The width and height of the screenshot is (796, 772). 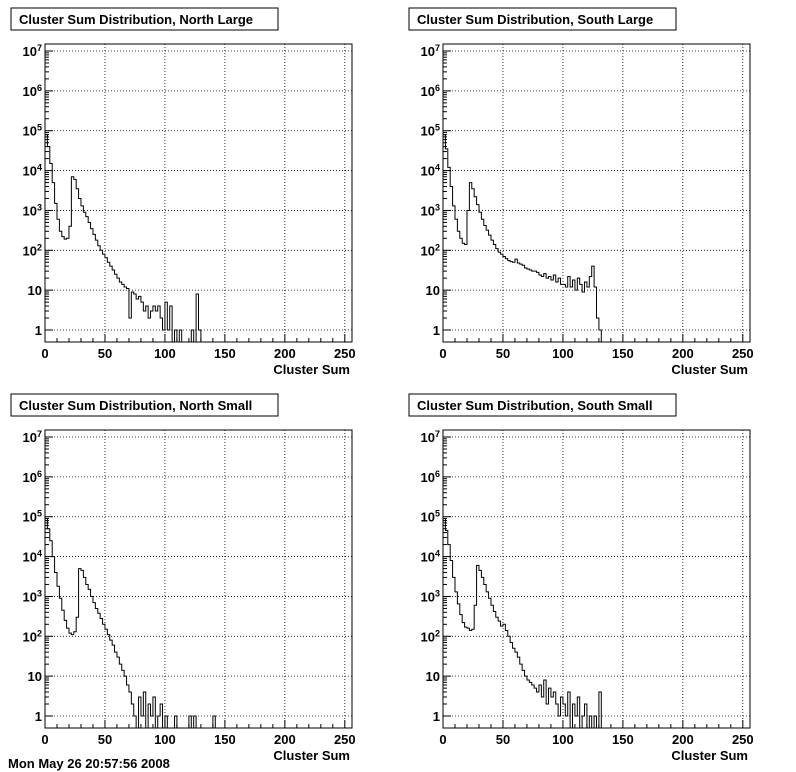 I want to click on x-axis-label: Cluster Sum, so click(x=311, y=755).